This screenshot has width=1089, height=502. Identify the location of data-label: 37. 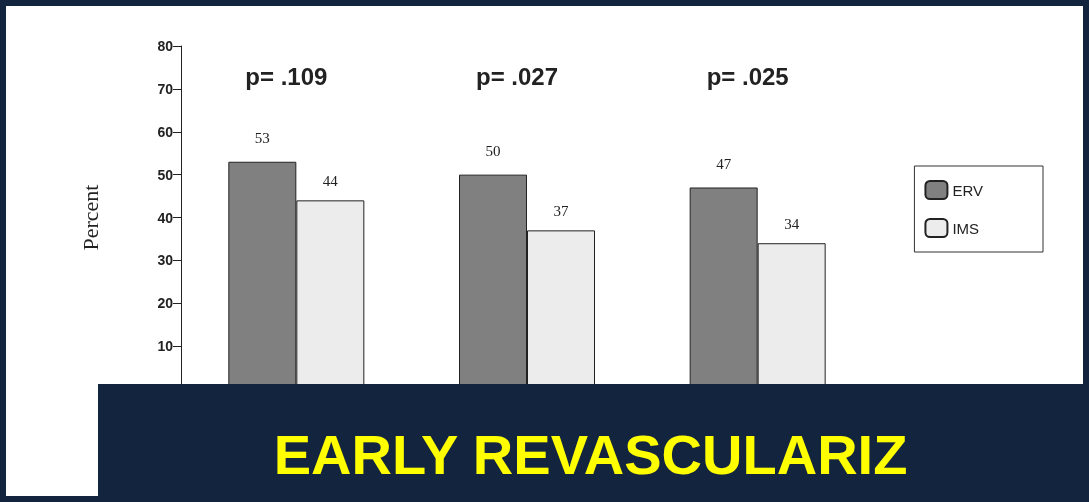
(561, 210).